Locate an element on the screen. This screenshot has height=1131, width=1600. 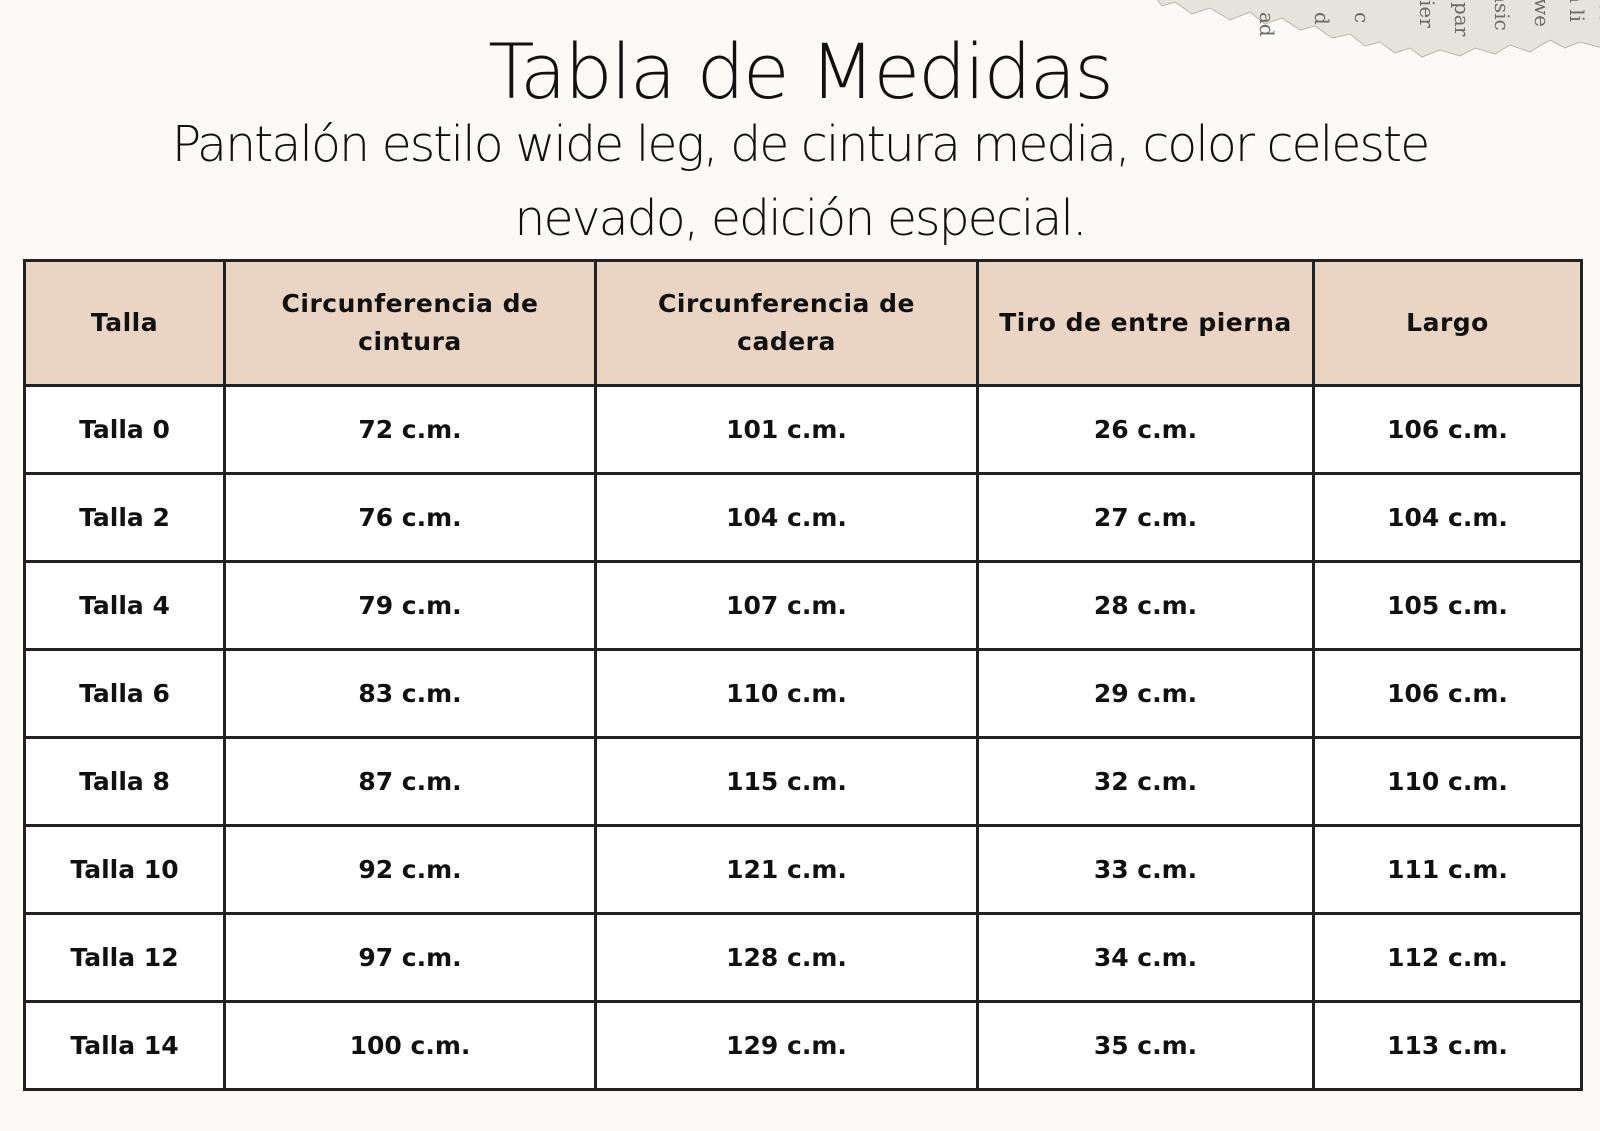
cell-inseam: 35 c.m. is located at coordinates (1145, 1045).